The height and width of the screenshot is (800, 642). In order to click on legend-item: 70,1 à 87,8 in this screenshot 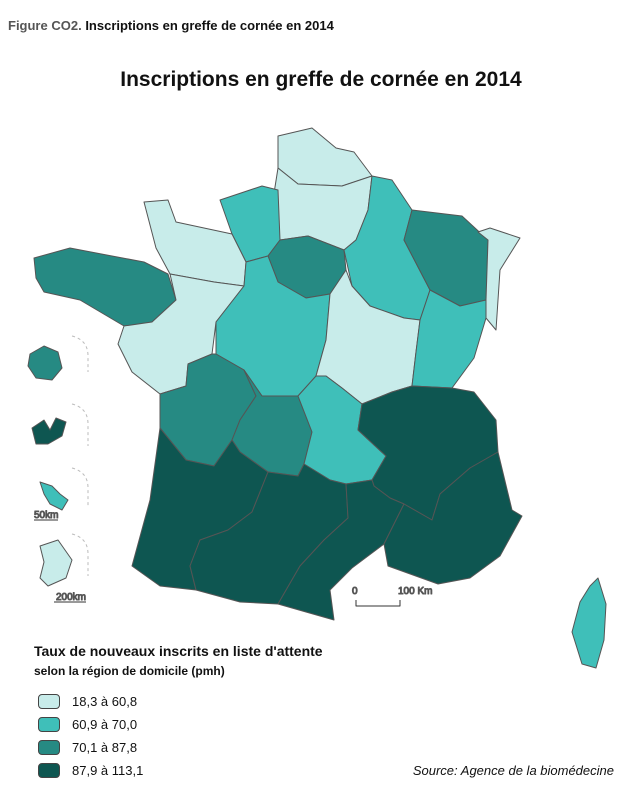, I will do `click(90, 747)`.